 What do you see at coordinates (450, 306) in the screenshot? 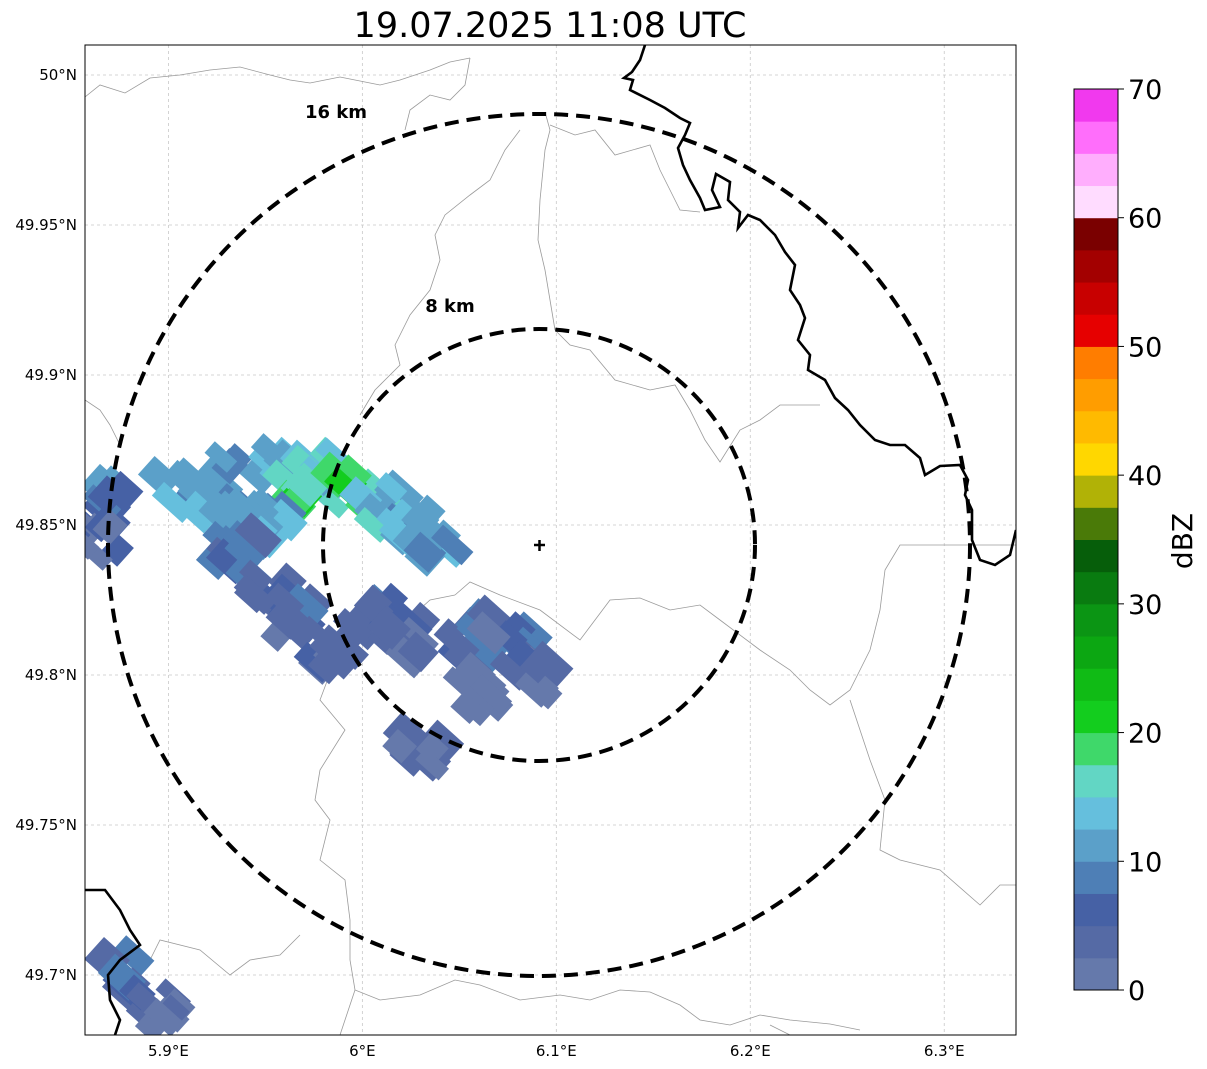
I see `range-ring-label-8km: 8 km` at bounding box center [450, 306].